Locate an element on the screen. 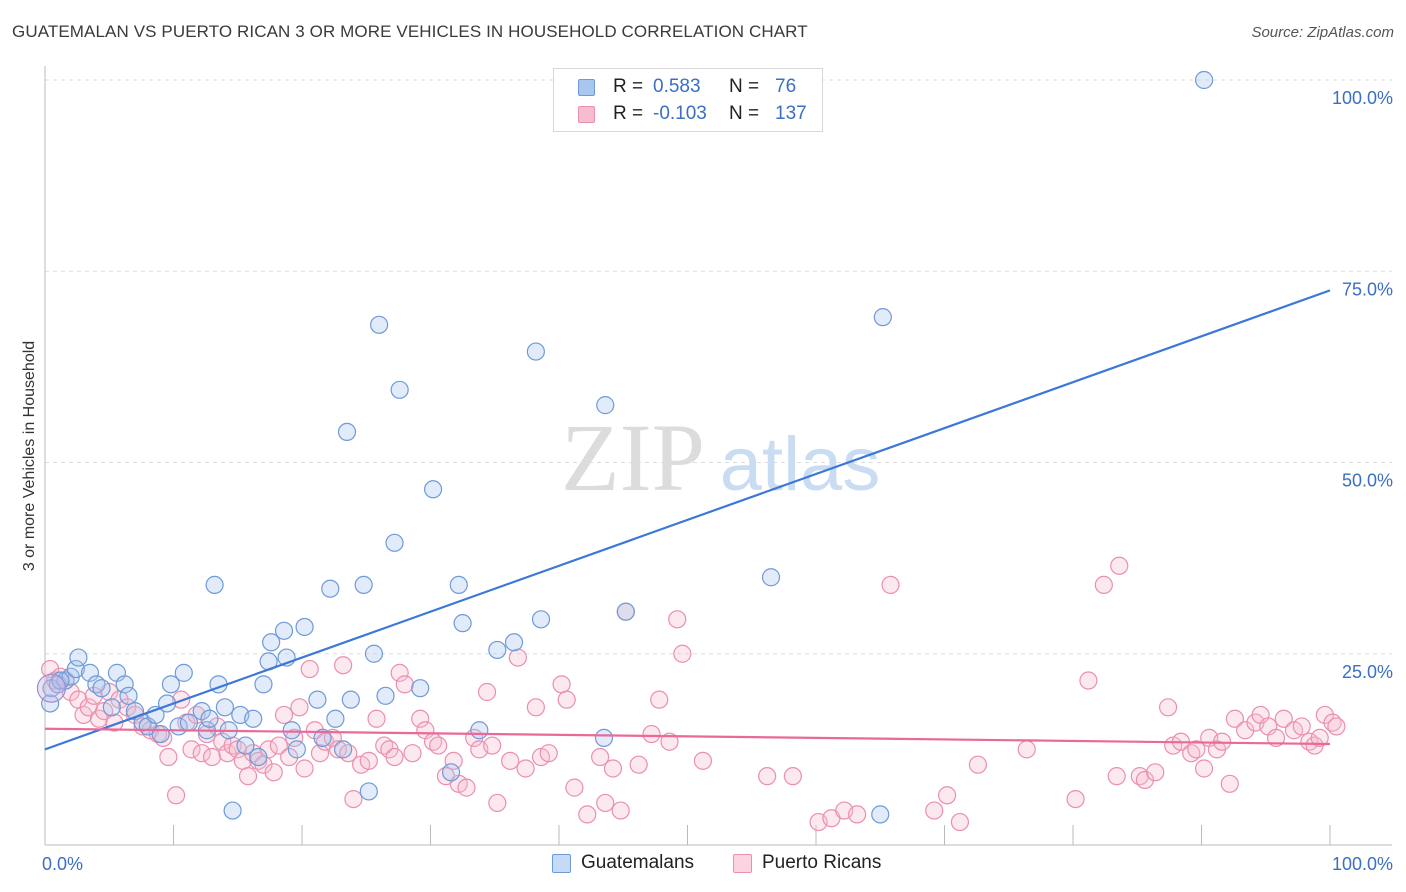 This screenshot has width=1406, height=892. legend-n-value-puerto-ricans: 137 is located at coordinates (791, 113).